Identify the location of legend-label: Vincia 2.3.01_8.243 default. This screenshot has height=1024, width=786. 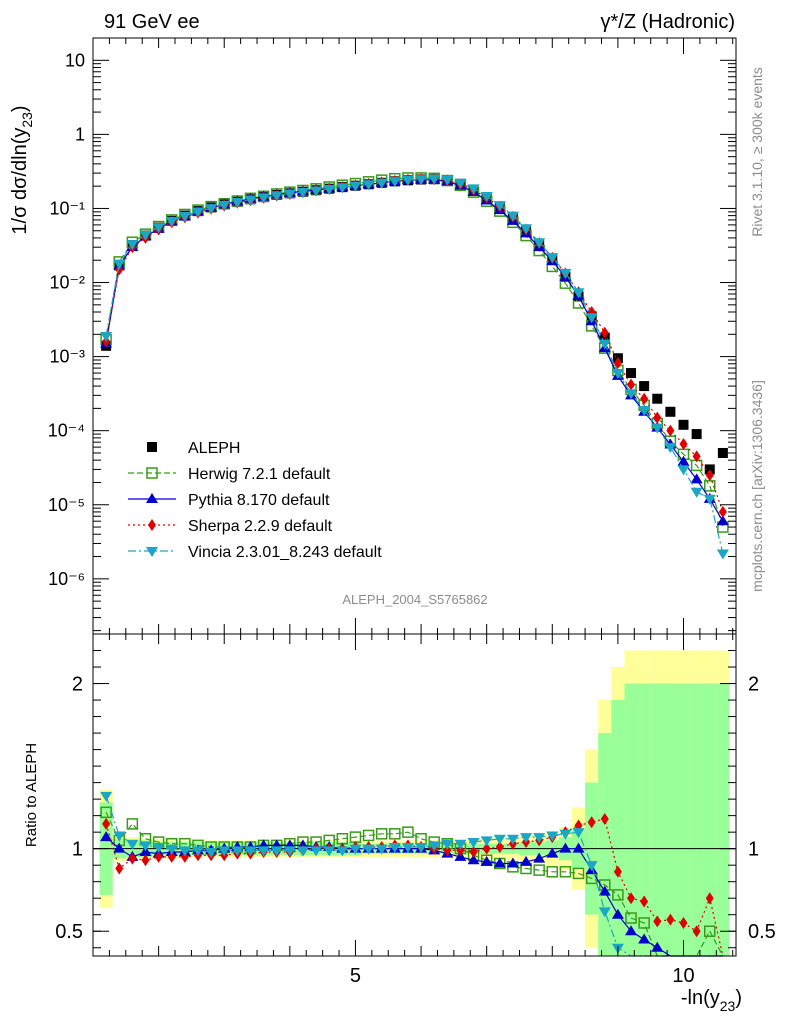
(285, 552).